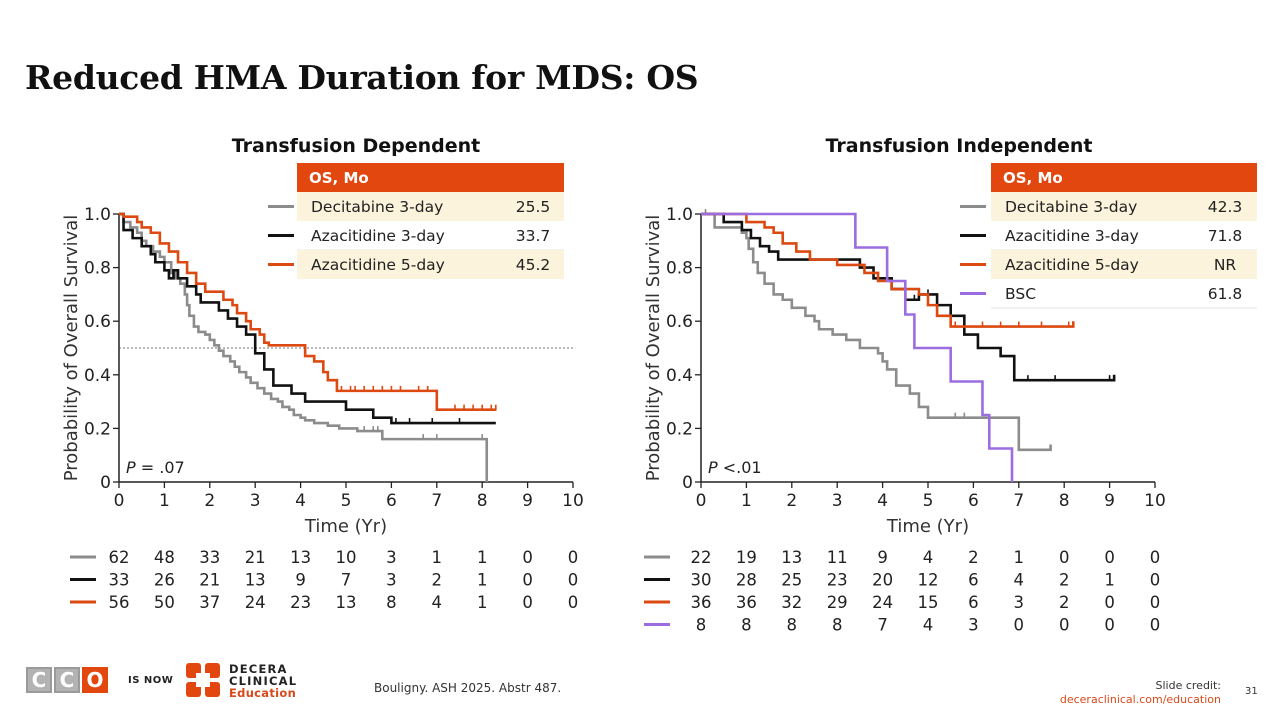  What do you see at coordinates (164, 602) in the screenshot?
I see `number-at-risk: 50` at bounding box center [164, 602].